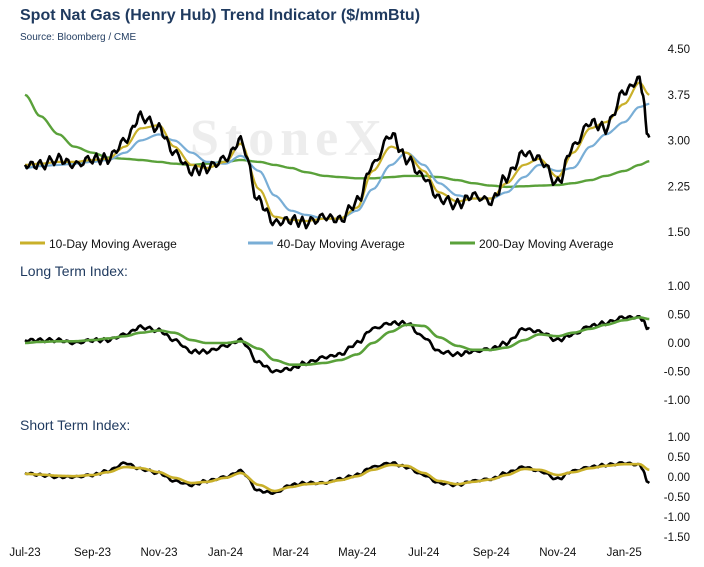  What do you see at coordinates (624, 553) in the screenshot?
I see `x-tick-label: Jan-25` at bounding box center [624, 553].